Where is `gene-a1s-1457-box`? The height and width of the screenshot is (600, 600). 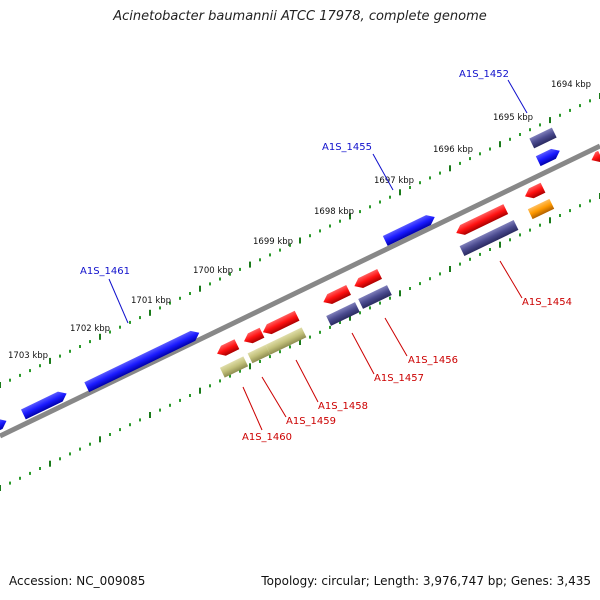 gene-a1s-1457-box is located at coordinates (343, 314).